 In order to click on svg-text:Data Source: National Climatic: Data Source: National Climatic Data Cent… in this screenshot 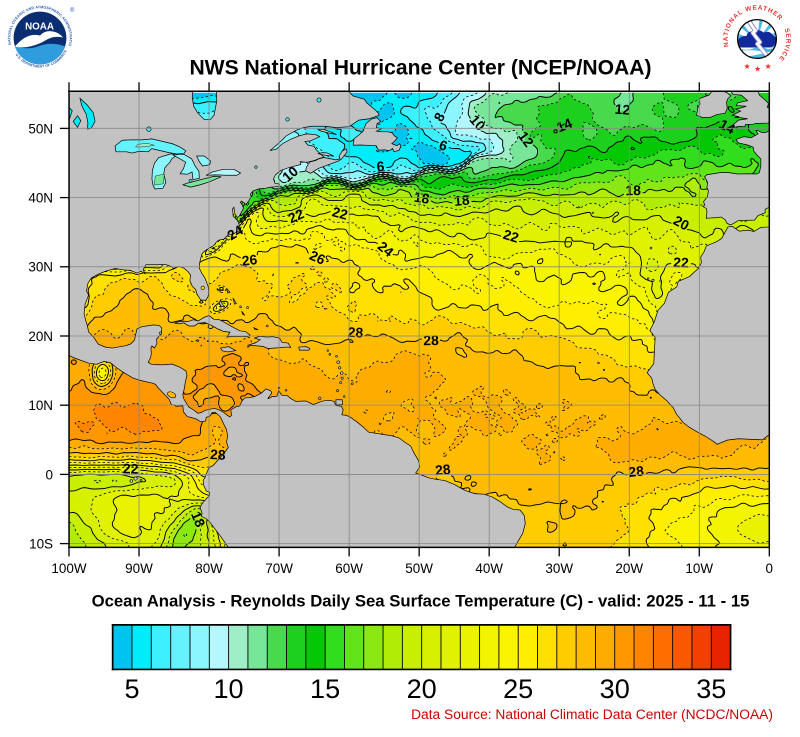, I will do `click(592, 714)`.